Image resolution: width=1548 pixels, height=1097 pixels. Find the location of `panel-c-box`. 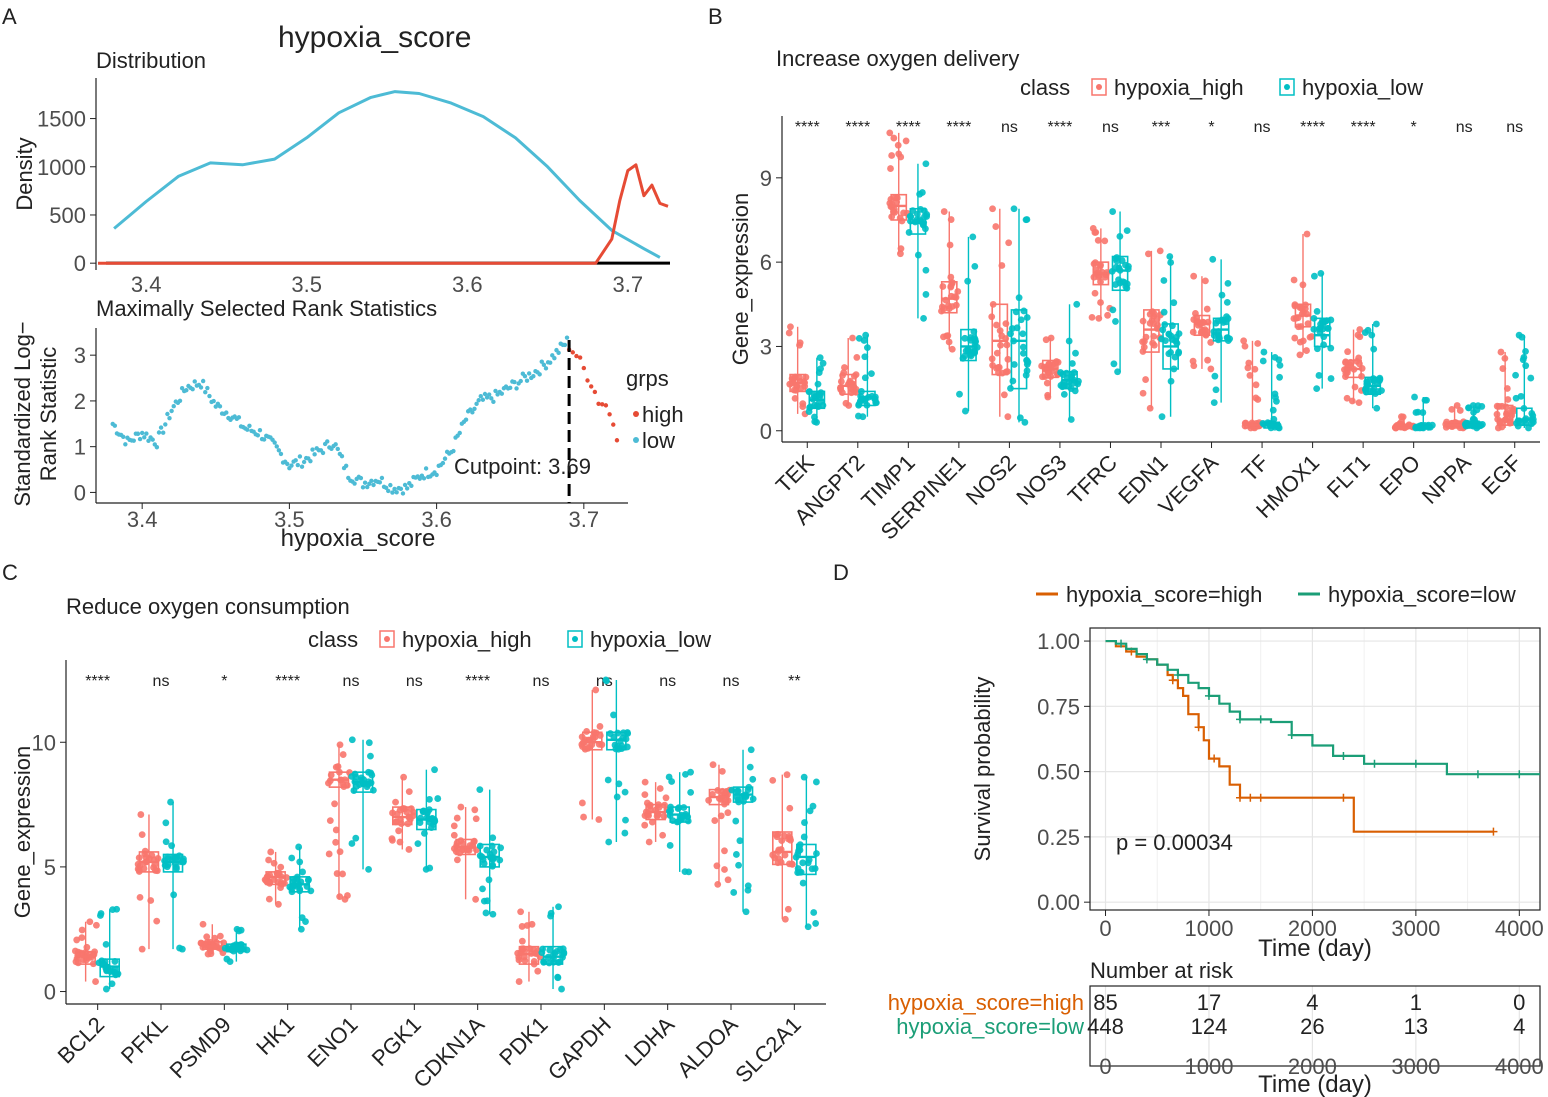

panel-c-box is located at coordinates (109, 968).